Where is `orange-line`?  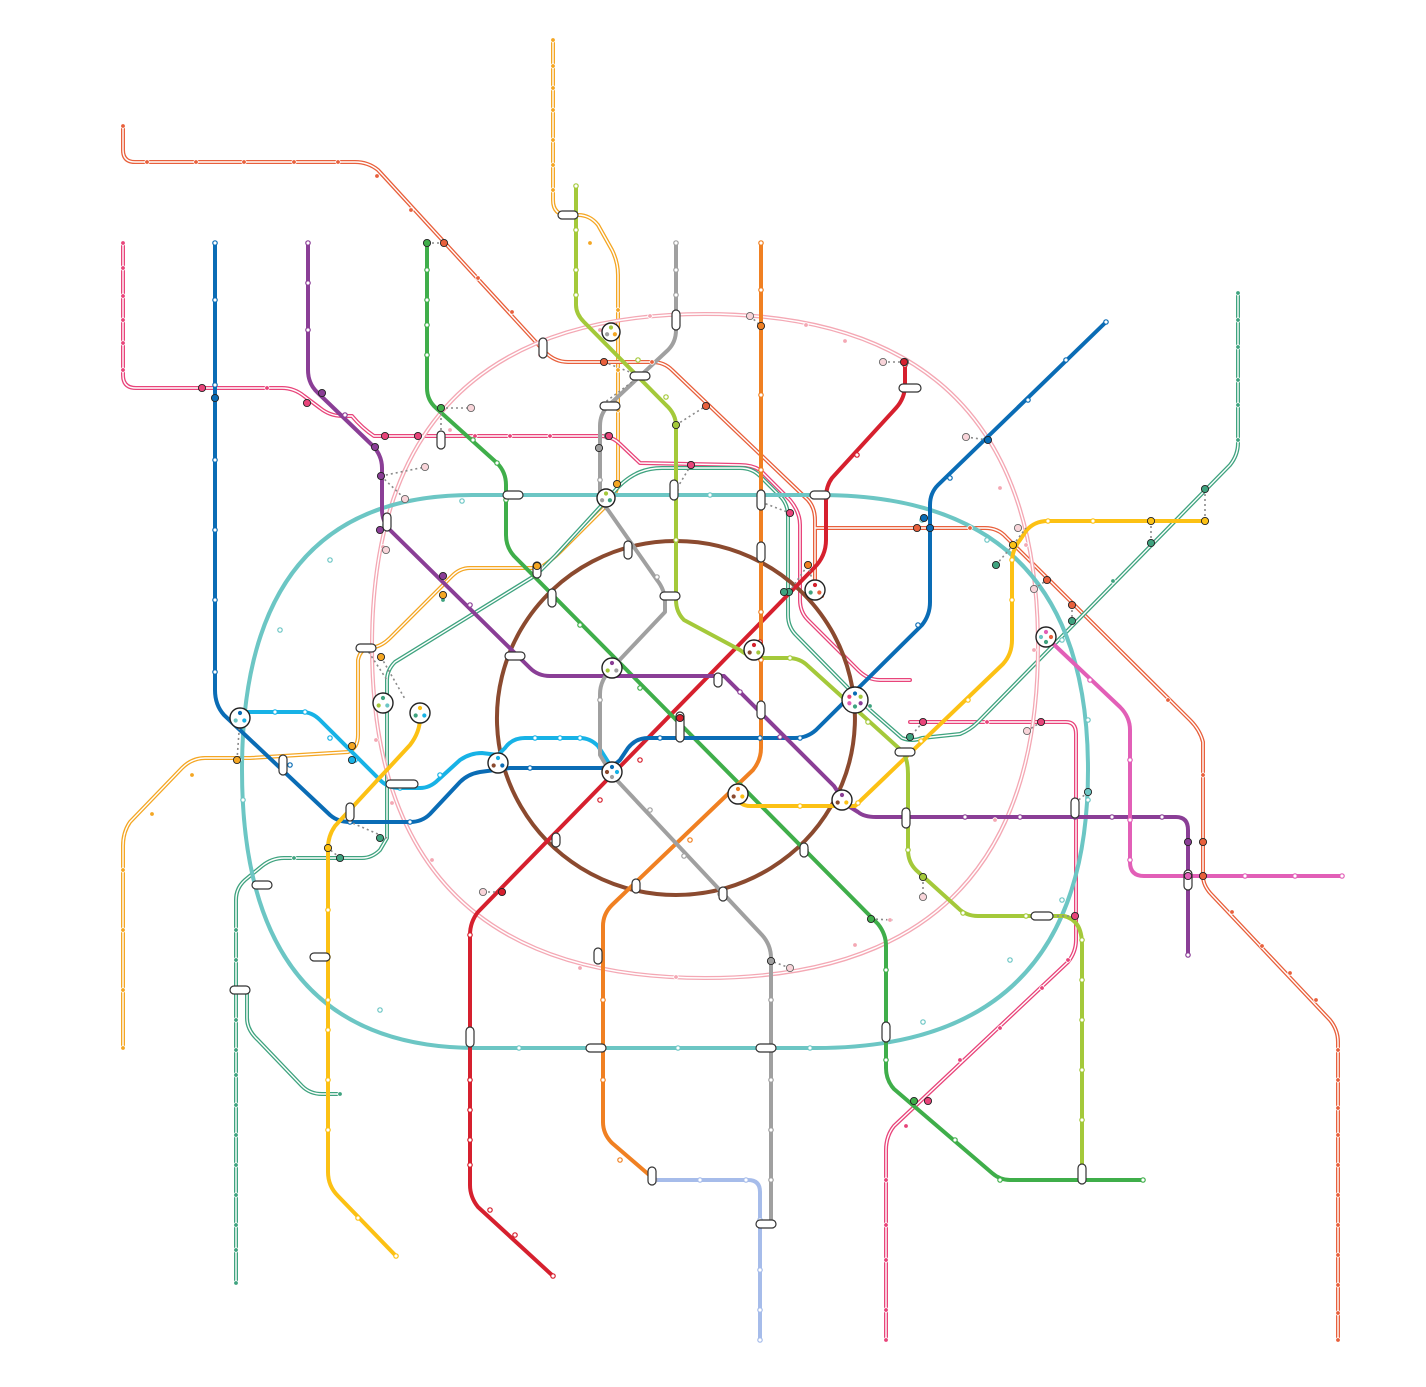
orange-line is located at coordinates (682, 711).